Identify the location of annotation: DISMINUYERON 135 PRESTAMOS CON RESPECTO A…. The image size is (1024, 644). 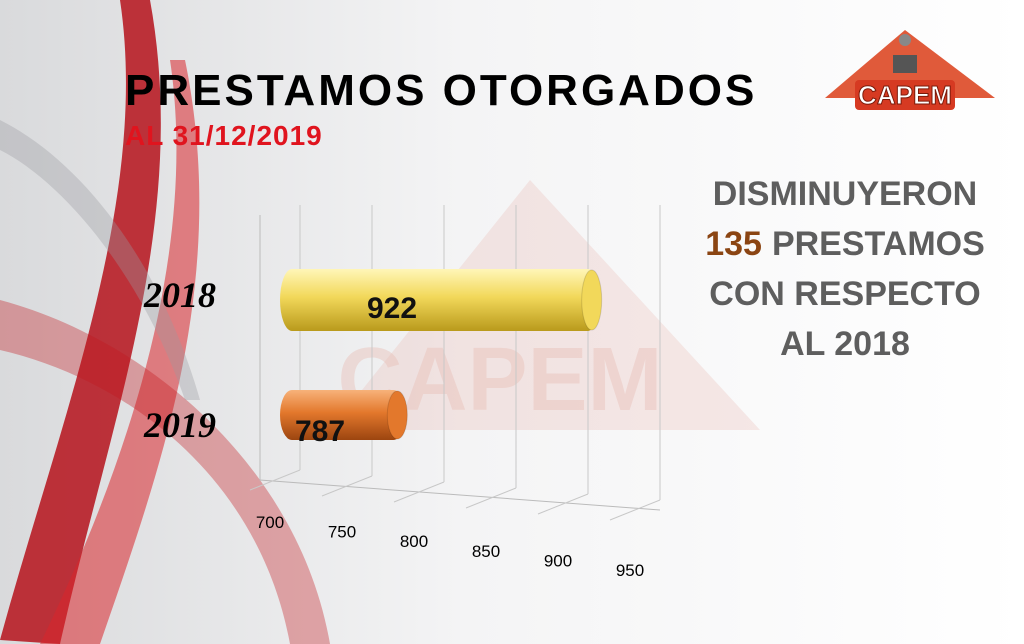
(845, 269).